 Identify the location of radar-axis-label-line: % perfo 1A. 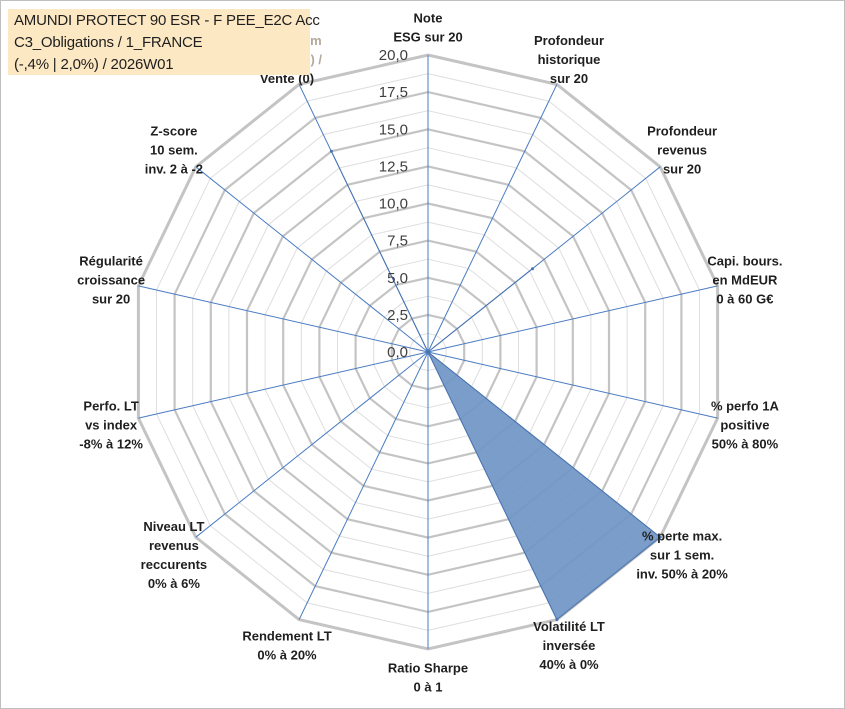
(745, 405).